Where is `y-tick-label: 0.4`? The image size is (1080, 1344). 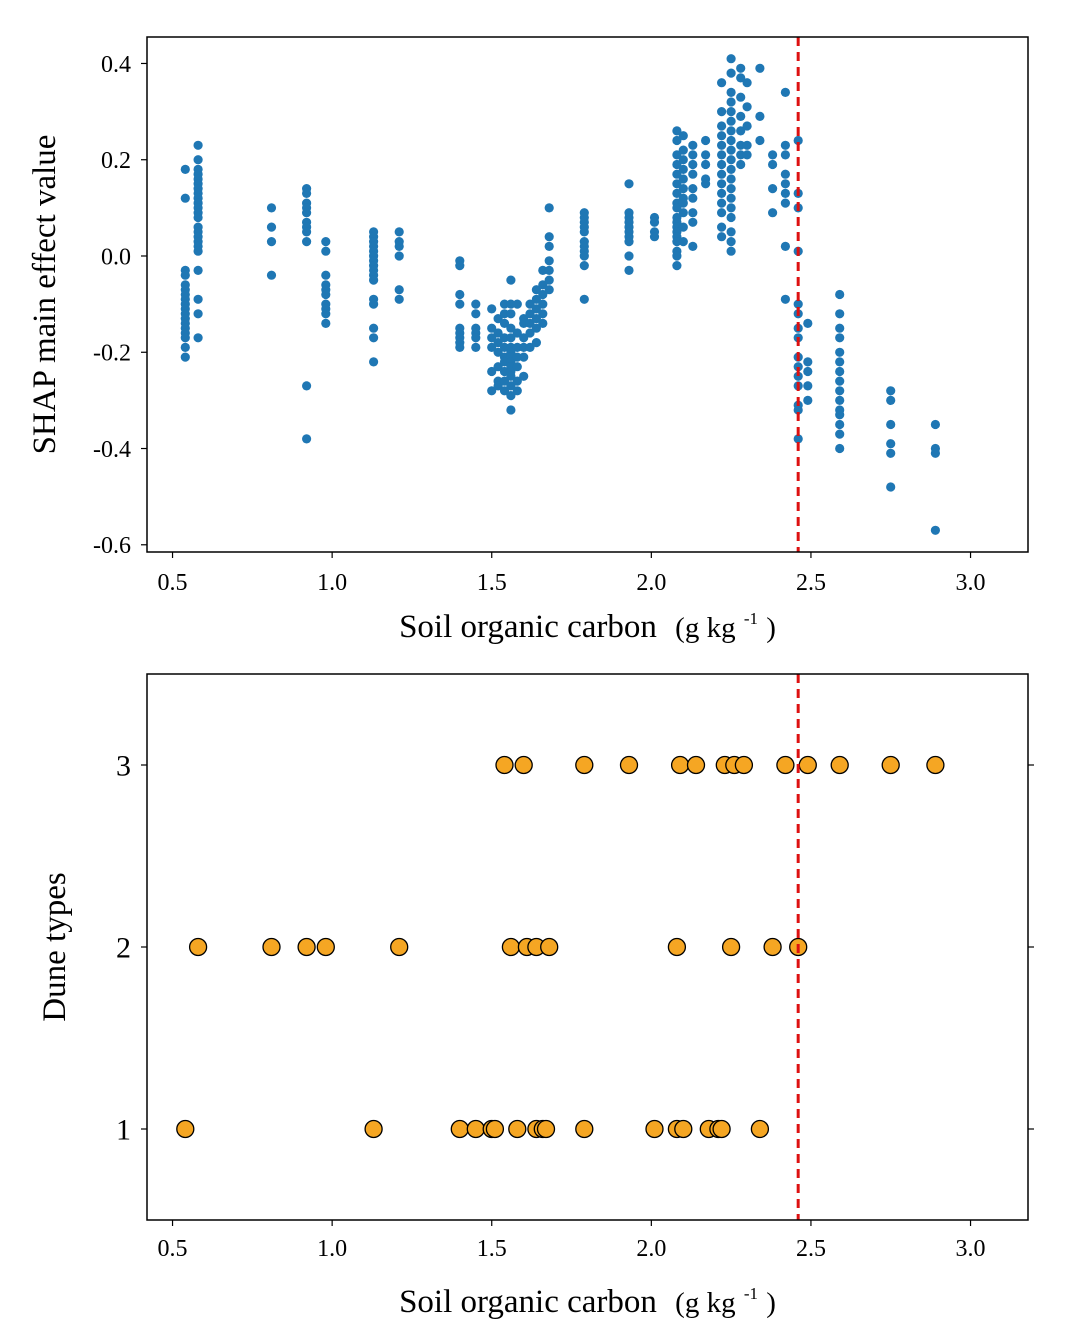
y-tick-label: 0.4 is located at coordinates (116, 65).